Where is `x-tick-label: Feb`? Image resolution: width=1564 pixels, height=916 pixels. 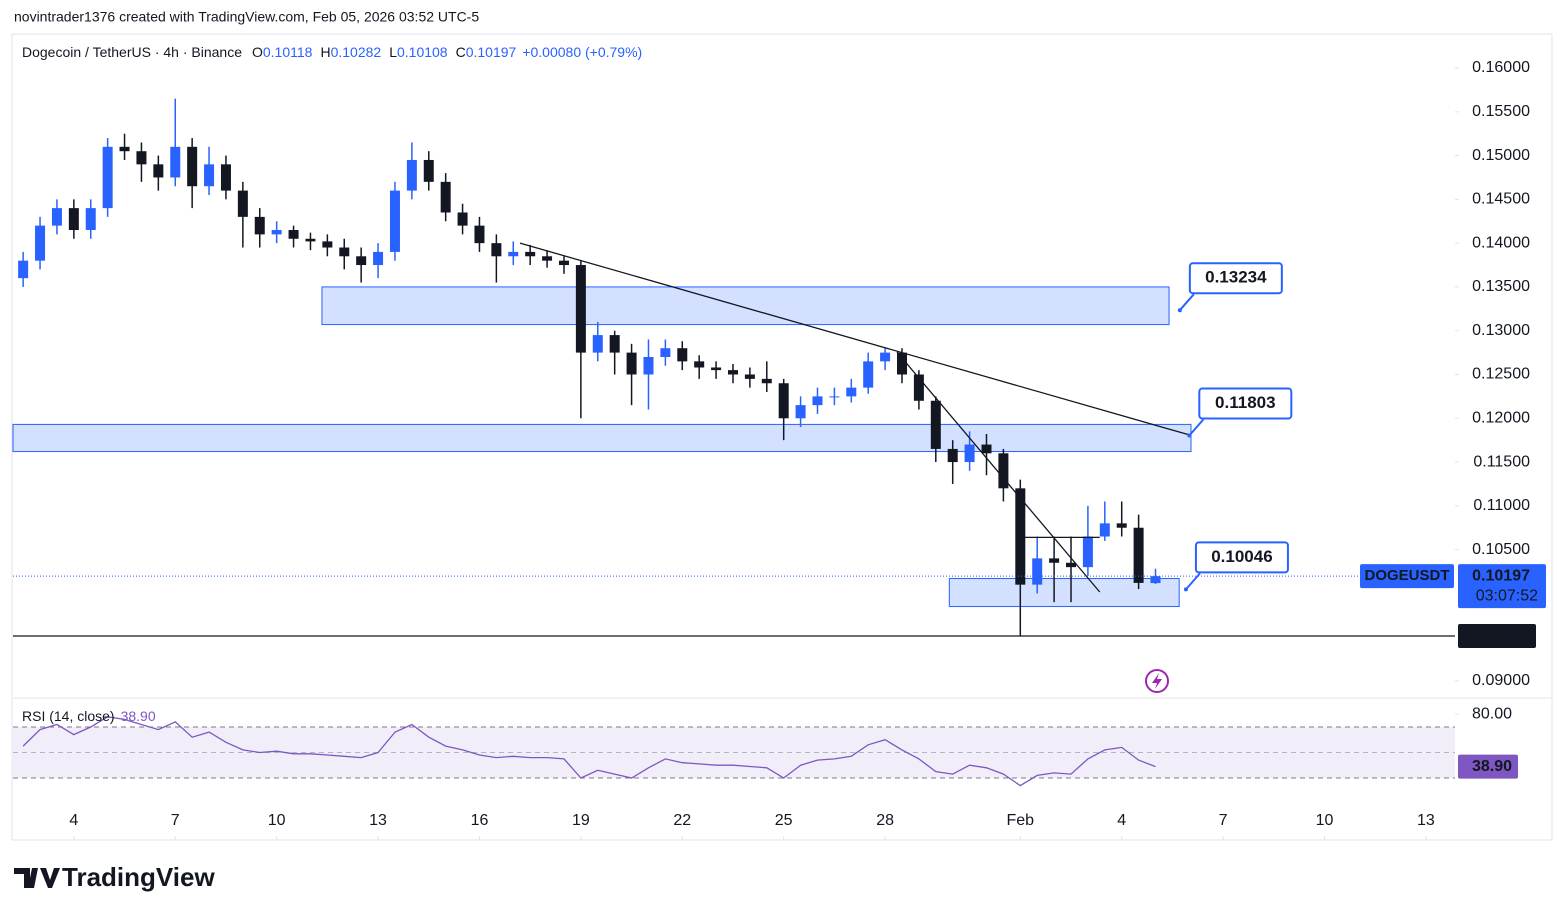
x-tick-label: Feb is located at coordinates (1021, 820).